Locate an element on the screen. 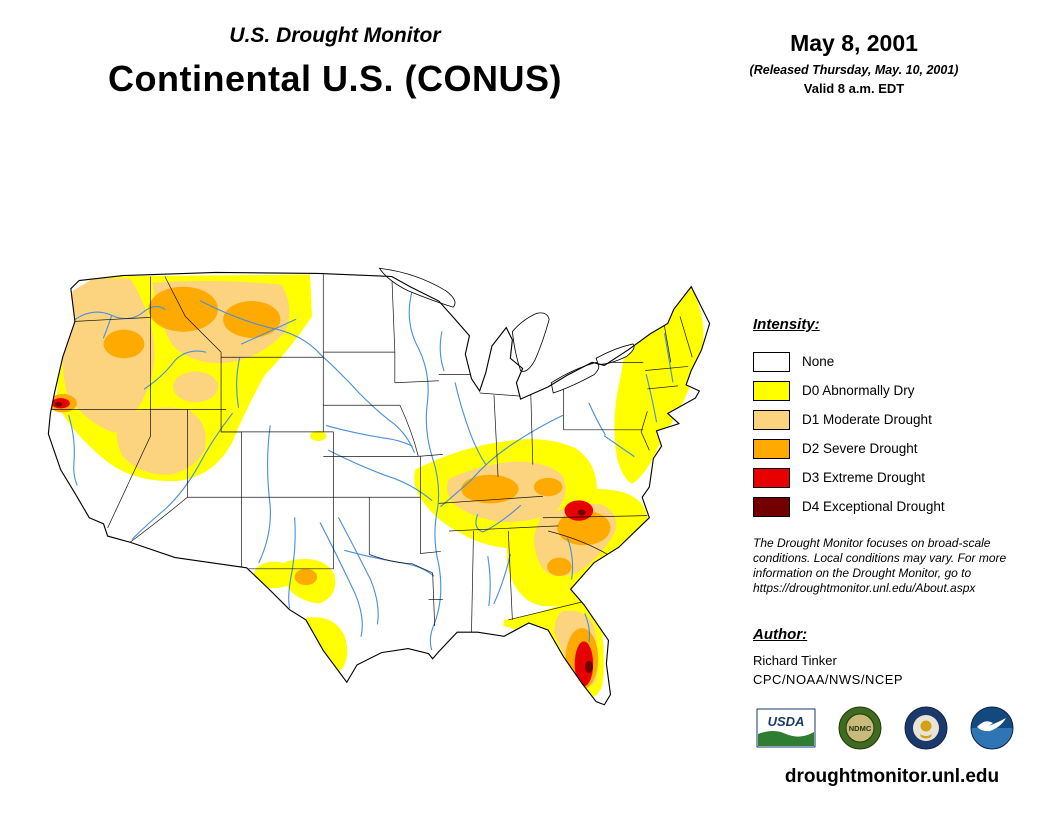  region-title: Continental U.S. (CONUS) is located at coordinates (335, 78).